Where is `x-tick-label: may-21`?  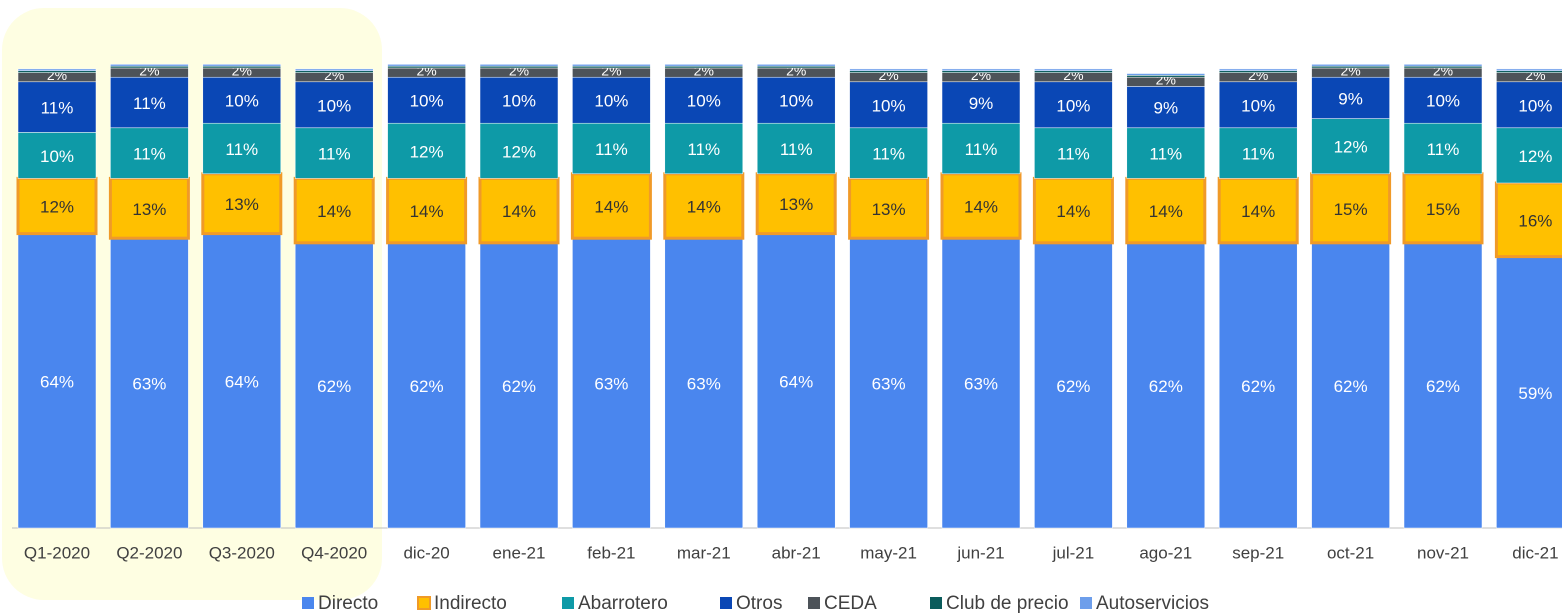
x-tick-label: may-21 is located at coordinates (888, 552).